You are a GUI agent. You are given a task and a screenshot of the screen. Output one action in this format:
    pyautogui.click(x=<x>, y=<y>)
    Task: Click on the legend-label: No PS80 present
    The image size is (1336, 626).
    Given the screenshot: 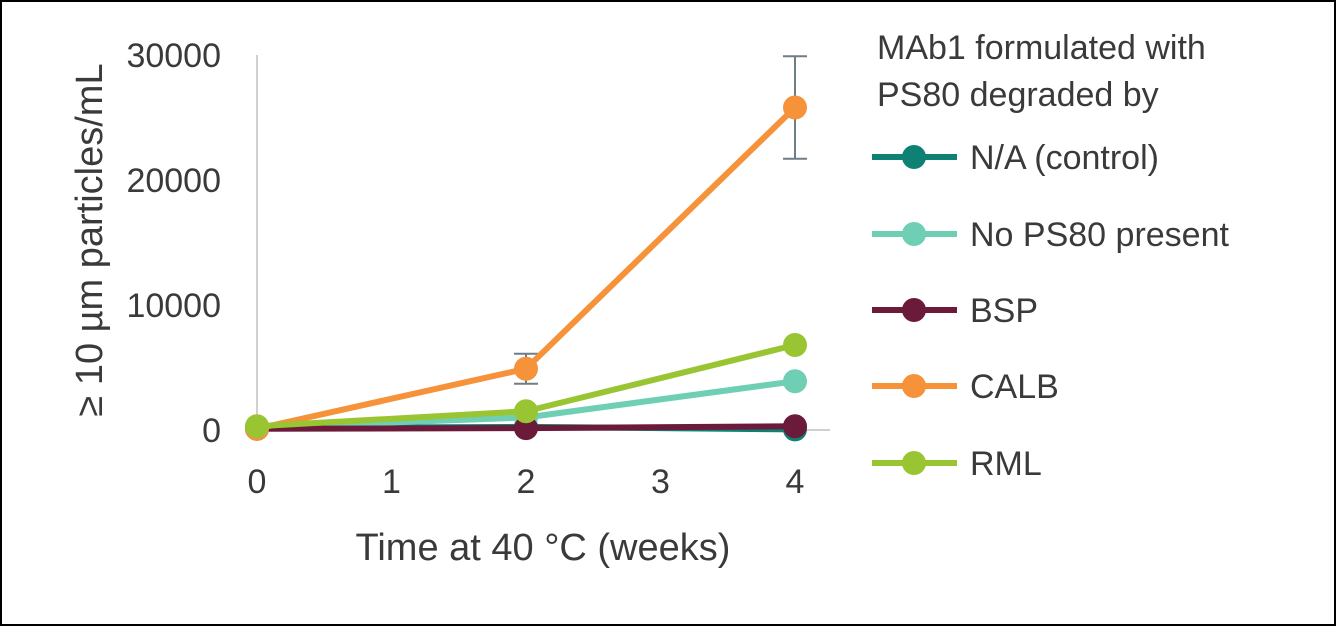 What is the action you would take?
    pyautogui.click(x=1099, y=235)
    